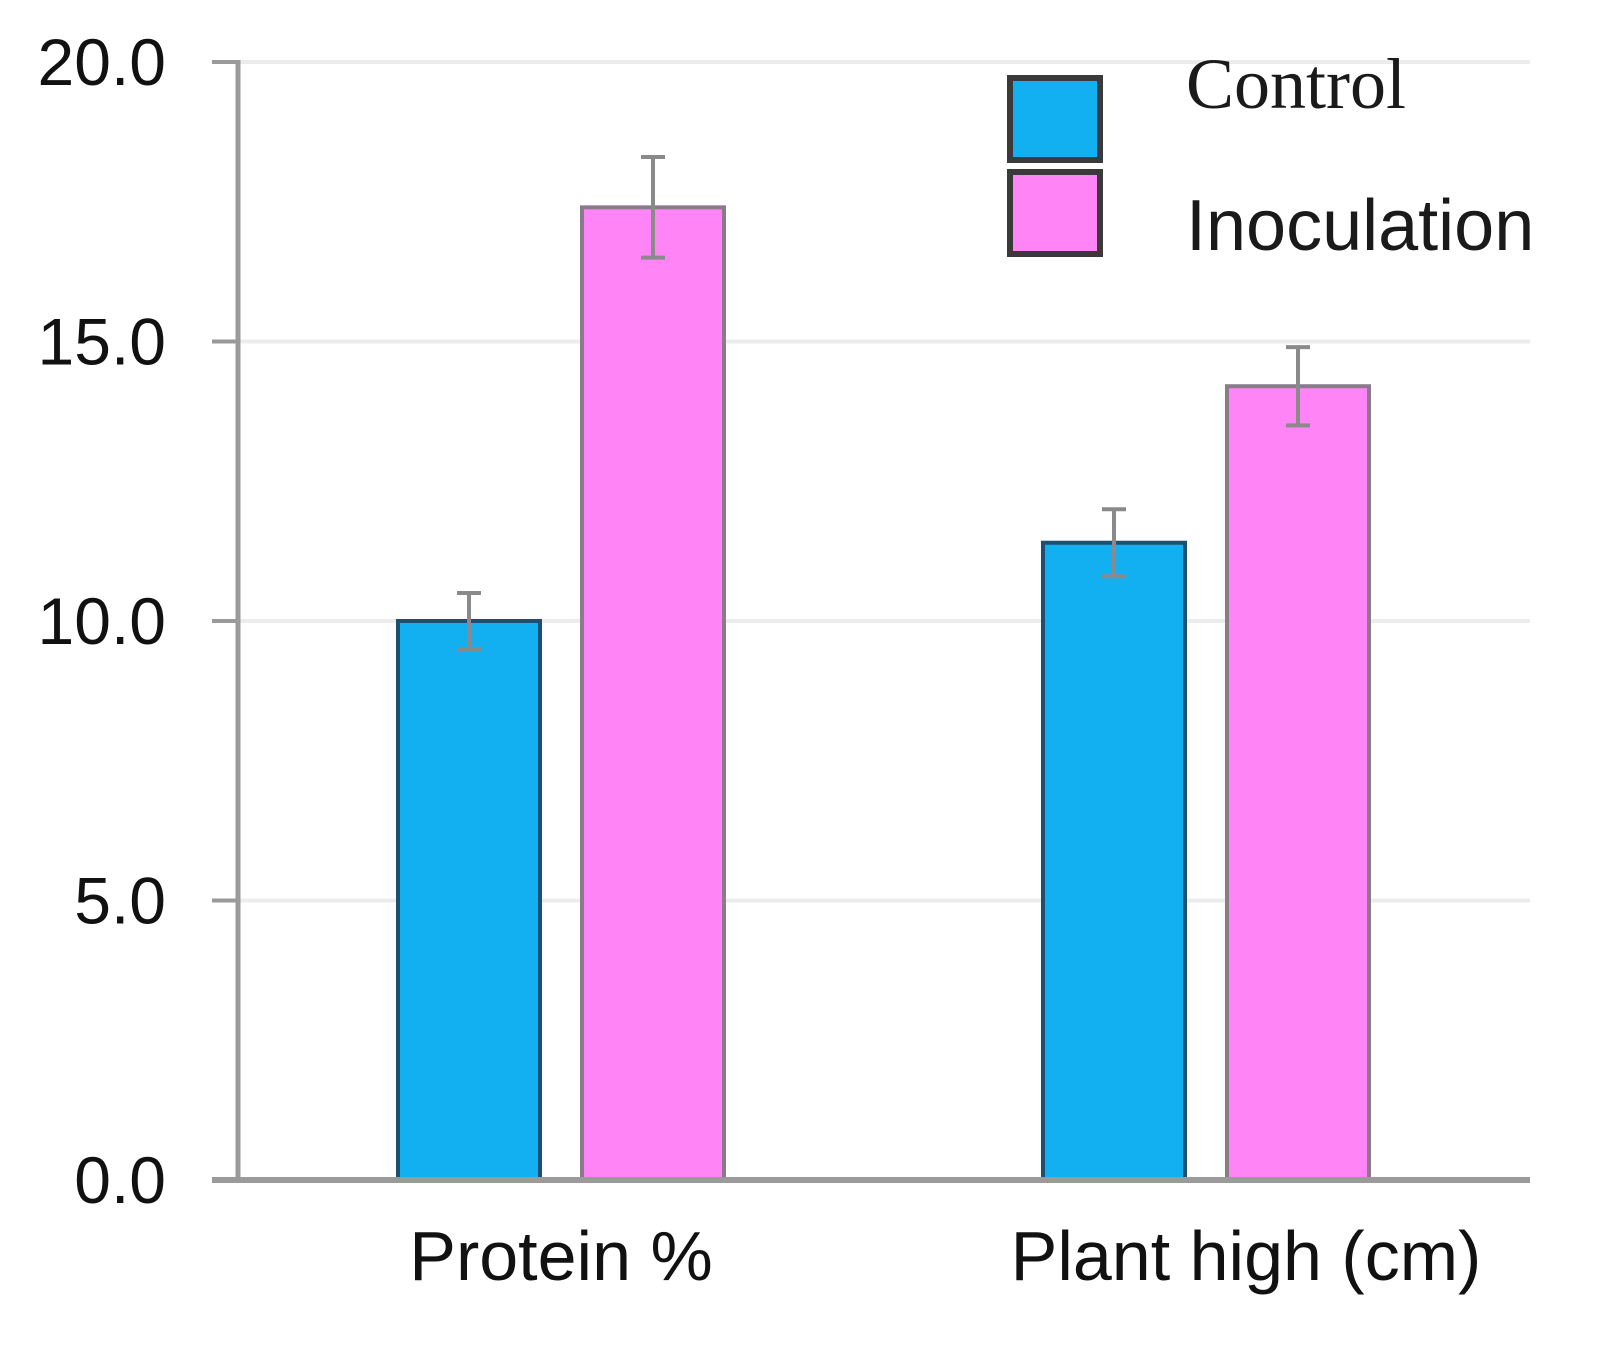  What do you see at coordinates (1360, 226) in the screenshot?
I see `legend-label-inoculation: Inoculation` at bounding box center [1360, 226].